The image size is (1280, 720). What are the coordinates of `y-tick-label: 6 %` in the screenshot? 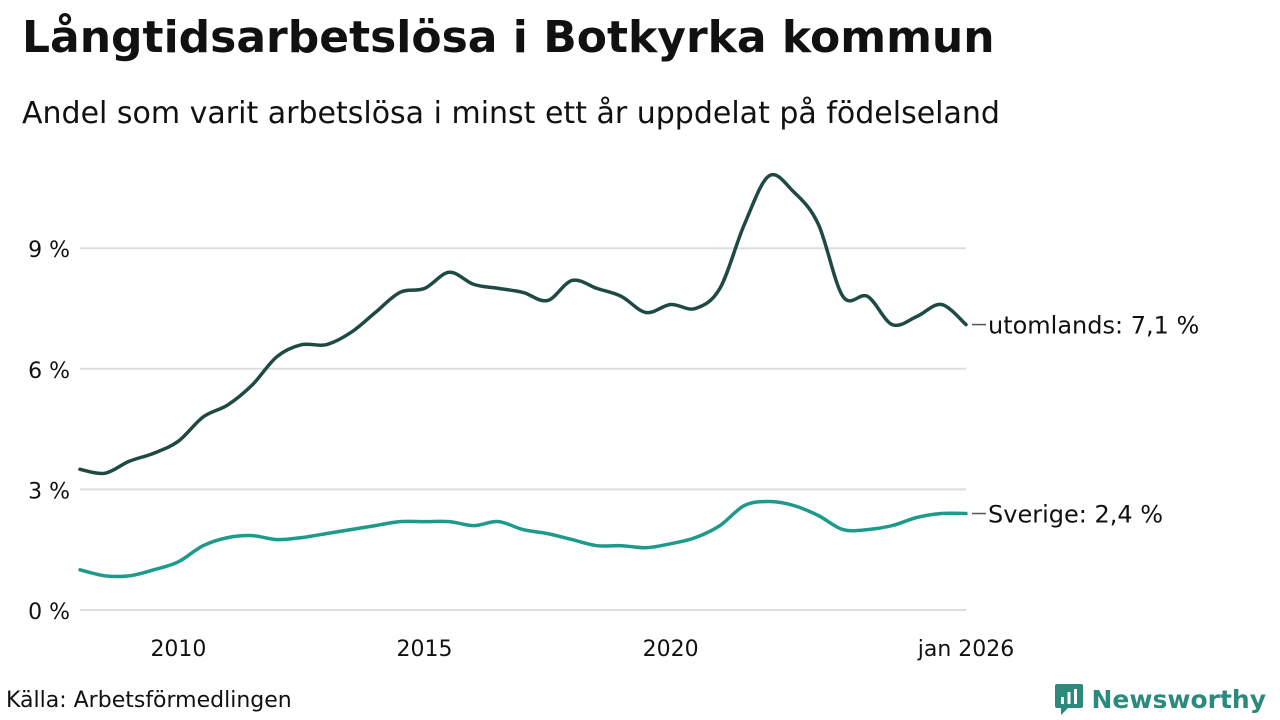 It's located at (49, 371).